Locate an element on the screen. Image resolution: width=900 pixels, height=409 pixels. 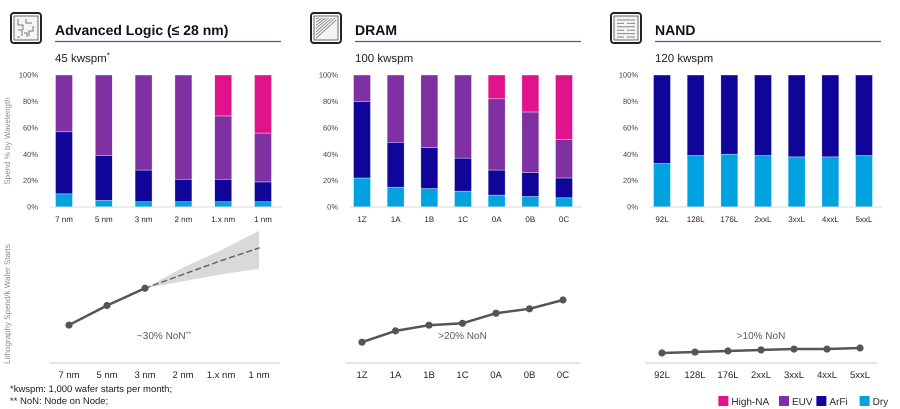
text: >10% NoN is located at coordinates (761, 336).